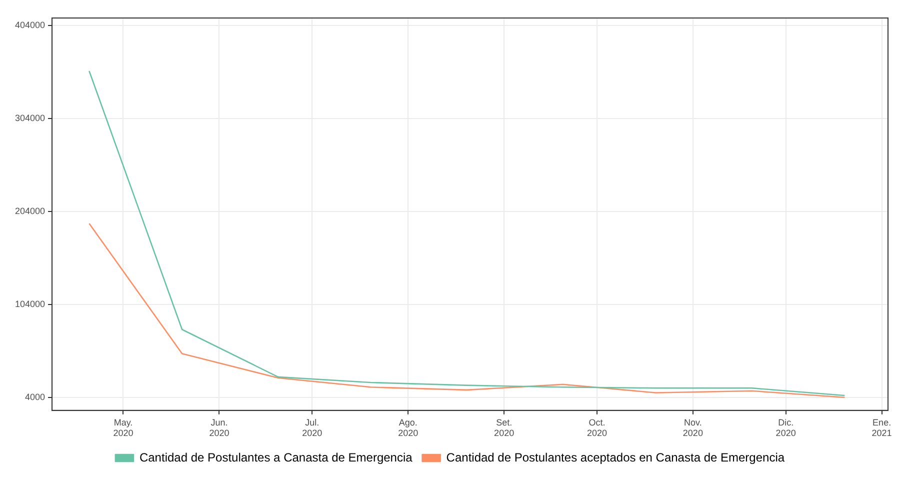 This screenshot has width=910, height=486. What do you see at coordinates (30, 25) in the screenshot?
I see `y-tick-label: 404000` at bounding box center [30, 25].